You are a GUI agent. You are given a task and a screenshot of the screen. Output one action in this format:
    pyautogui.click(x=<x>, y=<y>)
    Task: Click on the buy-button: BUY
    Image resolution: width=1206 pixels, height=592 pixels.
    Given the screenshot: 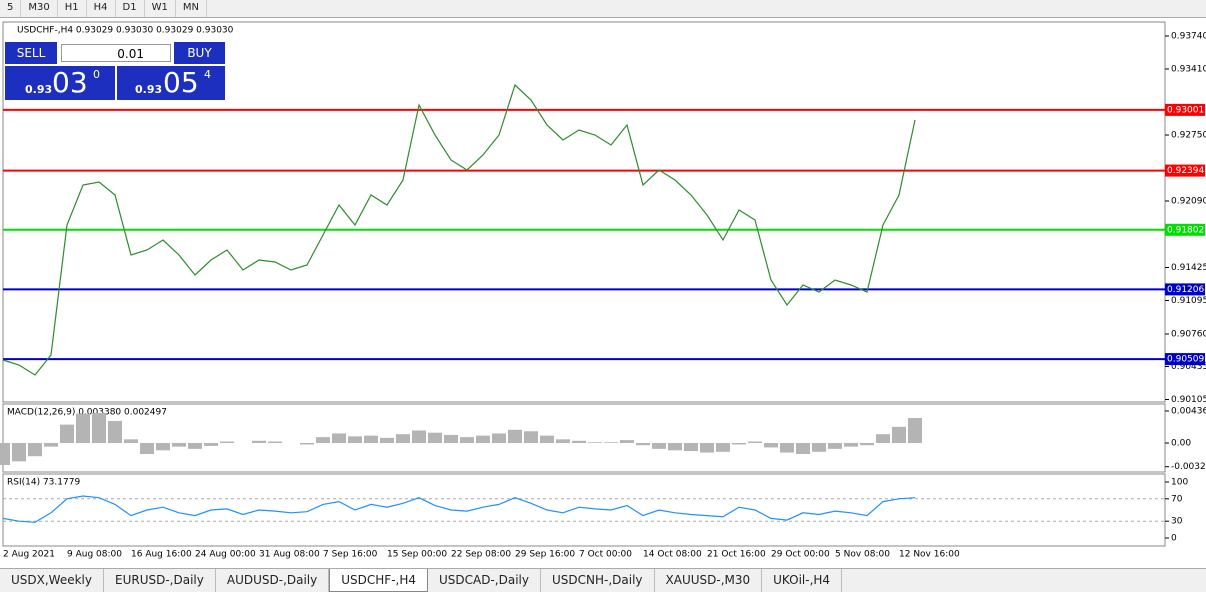 What is the action you would take?
    pyautogui.click(x=199, y=53)
    